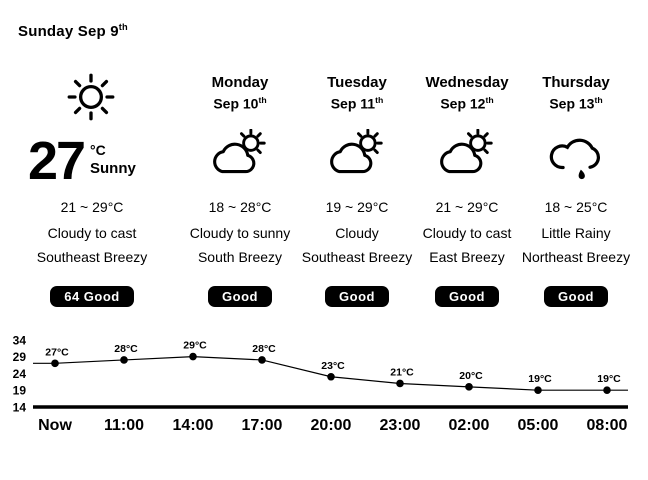 The image size is (648, 480). Describe the element at coordinates (20, 374) in the screenshot. I see `y-tick-label: 24` at that location.